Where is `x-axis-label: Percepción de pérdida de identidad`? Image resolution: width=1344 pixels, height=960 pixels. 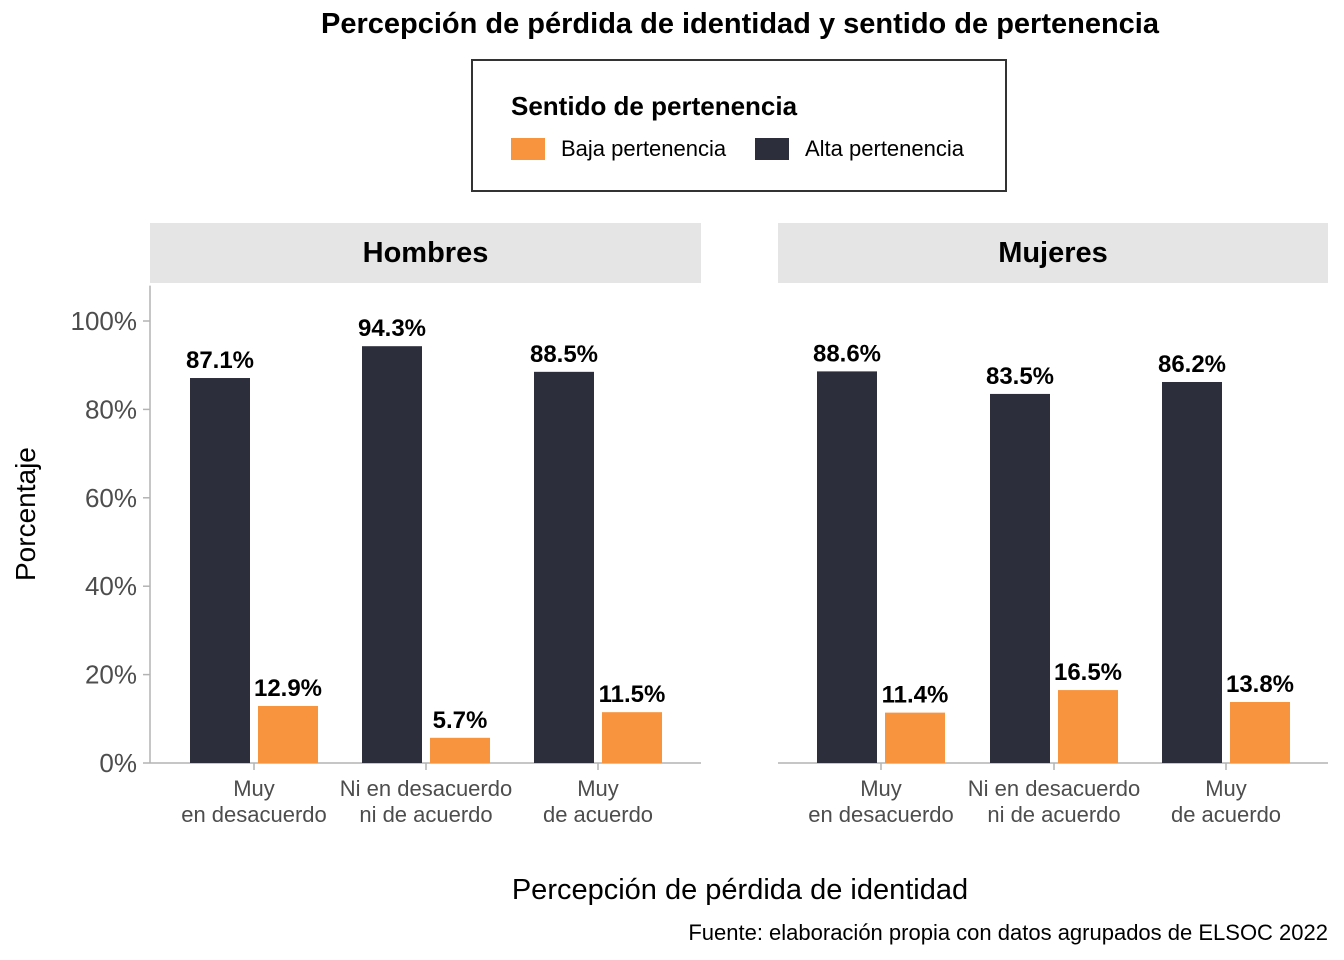
x-axis-label: Percepción de pérdida de identidad is located at coordinates (740, 890).